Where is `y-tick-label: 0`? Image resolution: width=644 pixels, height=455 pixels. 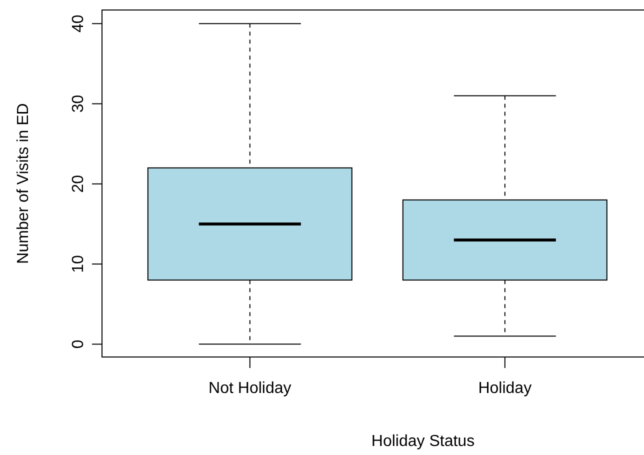 y-tick-label: 0 is located at coordinates (78, 344).